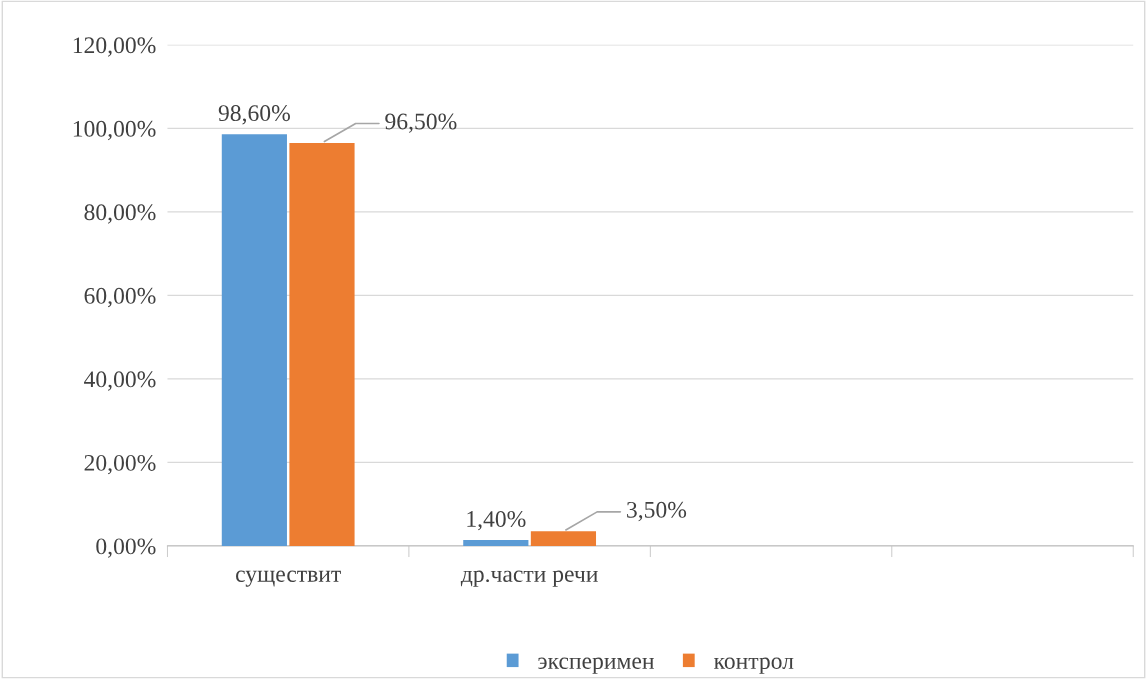  I want to click on data-label: 1,40%, so click(496, 521).